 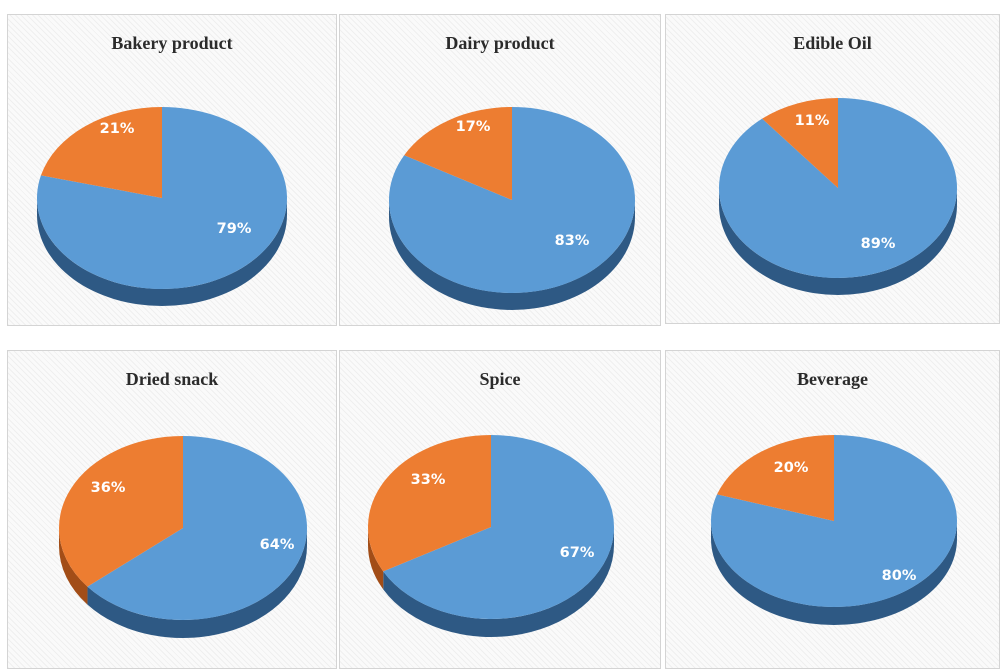 What do you see at coordinates (473, 127) in the screenshot?
I see `slice-label: 17%` at bounding box center [473, 127].